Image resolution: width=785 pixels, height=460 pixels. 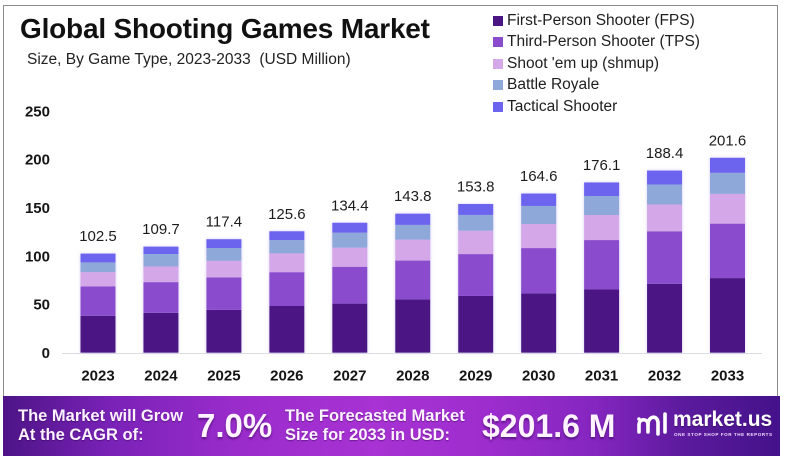 I want to click on x-tick-label: 2029, so click(x=475, y=376).